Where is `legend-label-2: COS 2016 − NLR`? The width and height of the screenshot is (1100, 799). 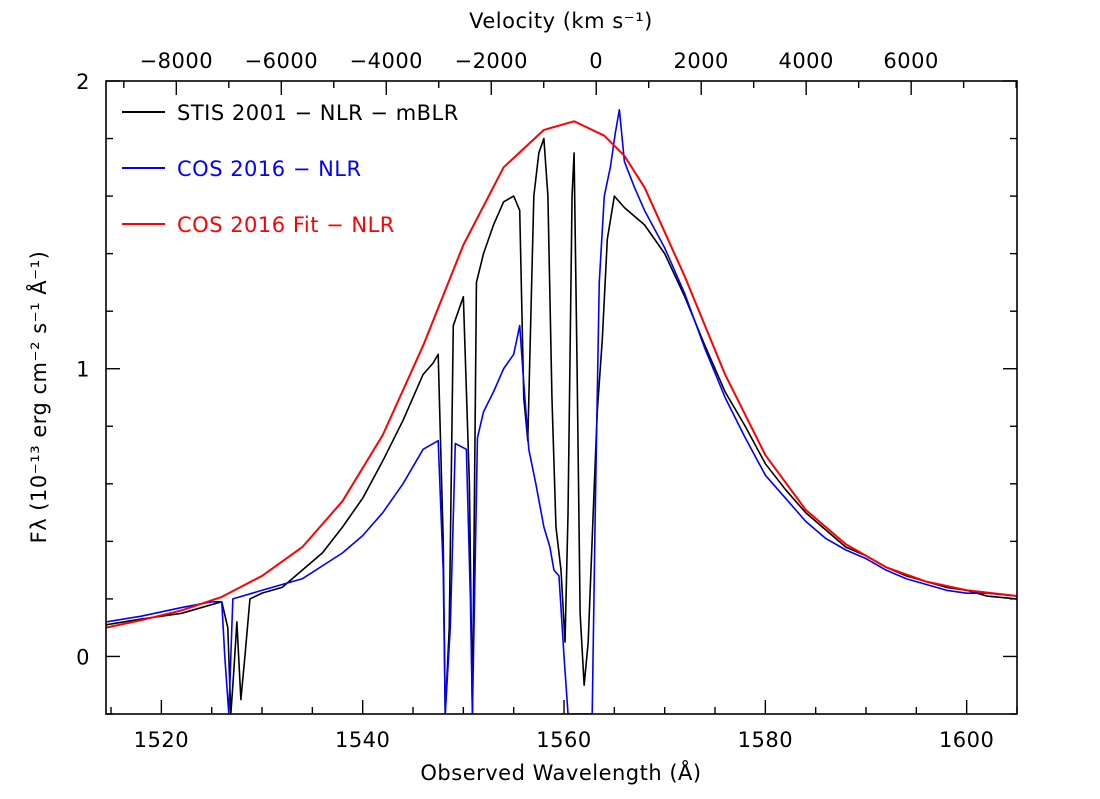
legend-label-2: COS 2016 − NLR is located at coordinates (269, 169).